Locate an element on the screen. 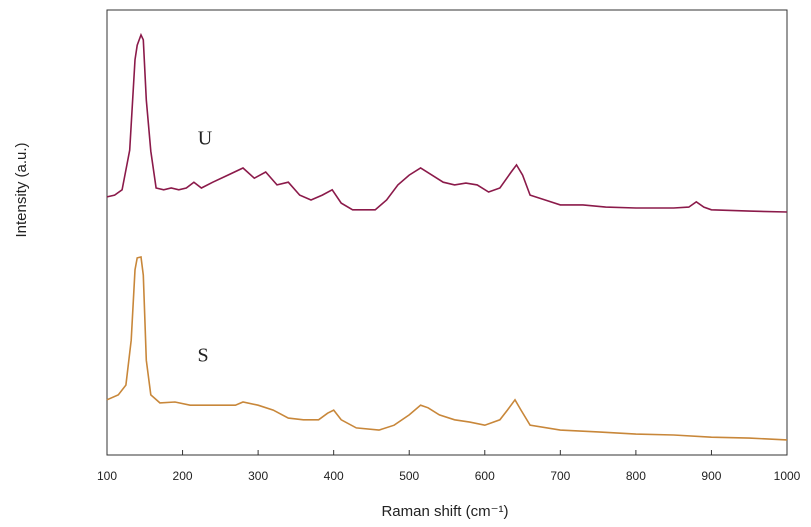 The image size is (811, 527). x-tick-label: 600 is located at coordinates (485, 476).